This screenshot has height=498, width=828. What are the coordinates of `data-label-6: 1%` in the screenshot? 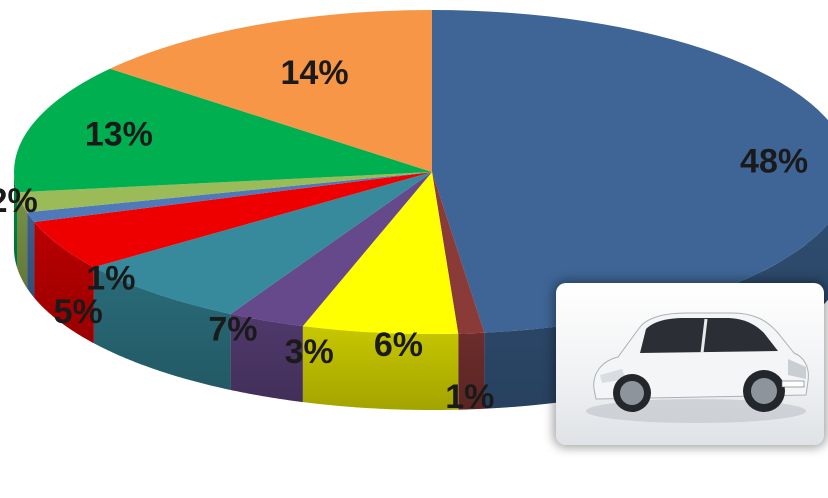 It's located at (110, 278).